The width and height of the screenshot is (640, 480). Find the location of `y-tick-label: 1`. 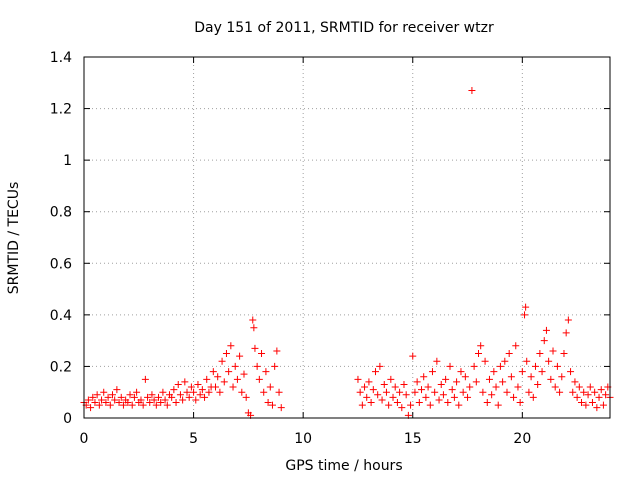

y-tick-label: 1 is located at coordinates (67, 161).